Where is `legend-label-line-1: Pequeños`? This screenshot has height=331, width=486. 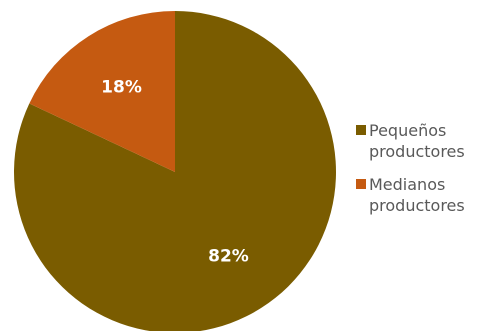
legend-label-line-1: Pequeños is located at coordinates (427, 130).